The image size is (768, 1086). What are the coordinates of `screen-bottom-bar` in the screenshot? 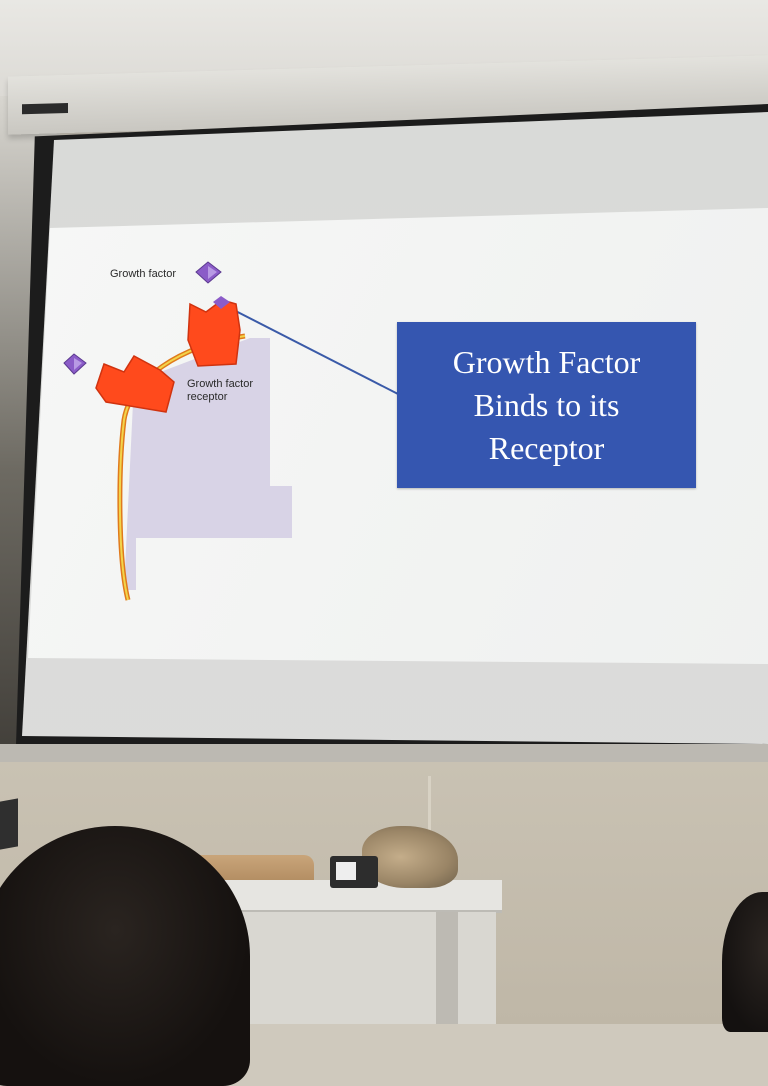 It's located at (384, 753).